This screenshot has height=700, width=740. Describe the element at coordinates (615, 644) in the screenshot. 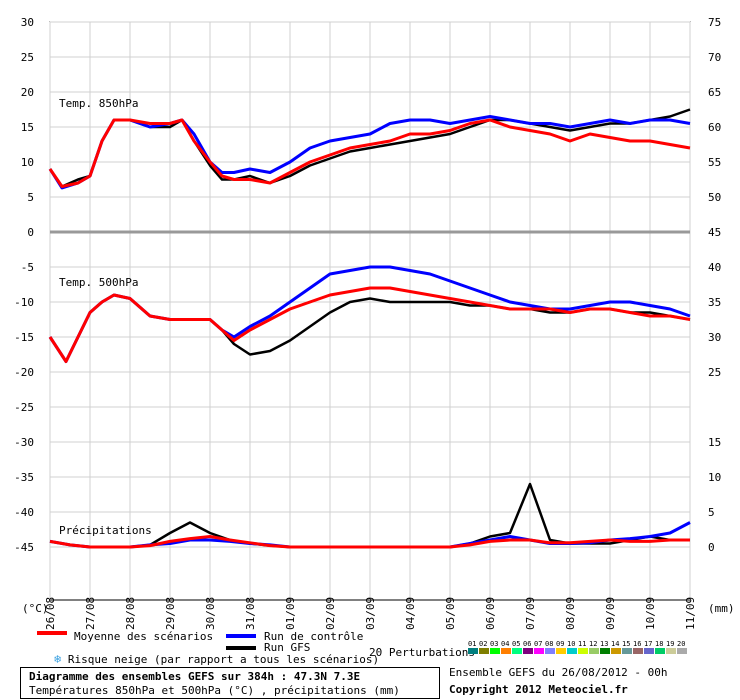

I see `perturbation-number: 14` at that location.